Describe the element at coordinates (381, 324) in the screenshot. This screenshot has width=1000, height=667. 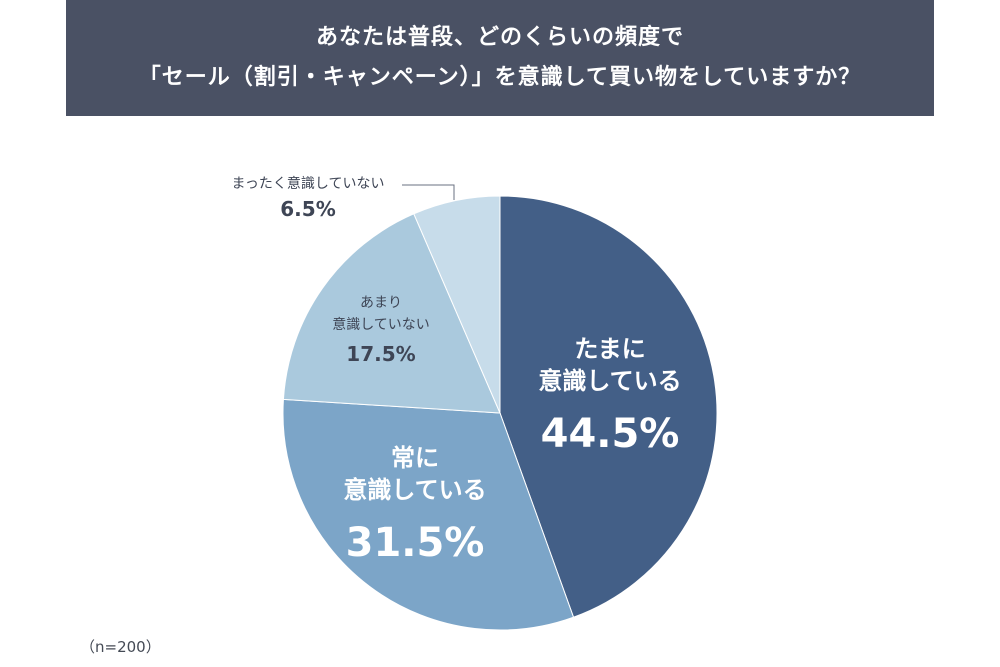
I see `slice-label: 意識していない` at that location.